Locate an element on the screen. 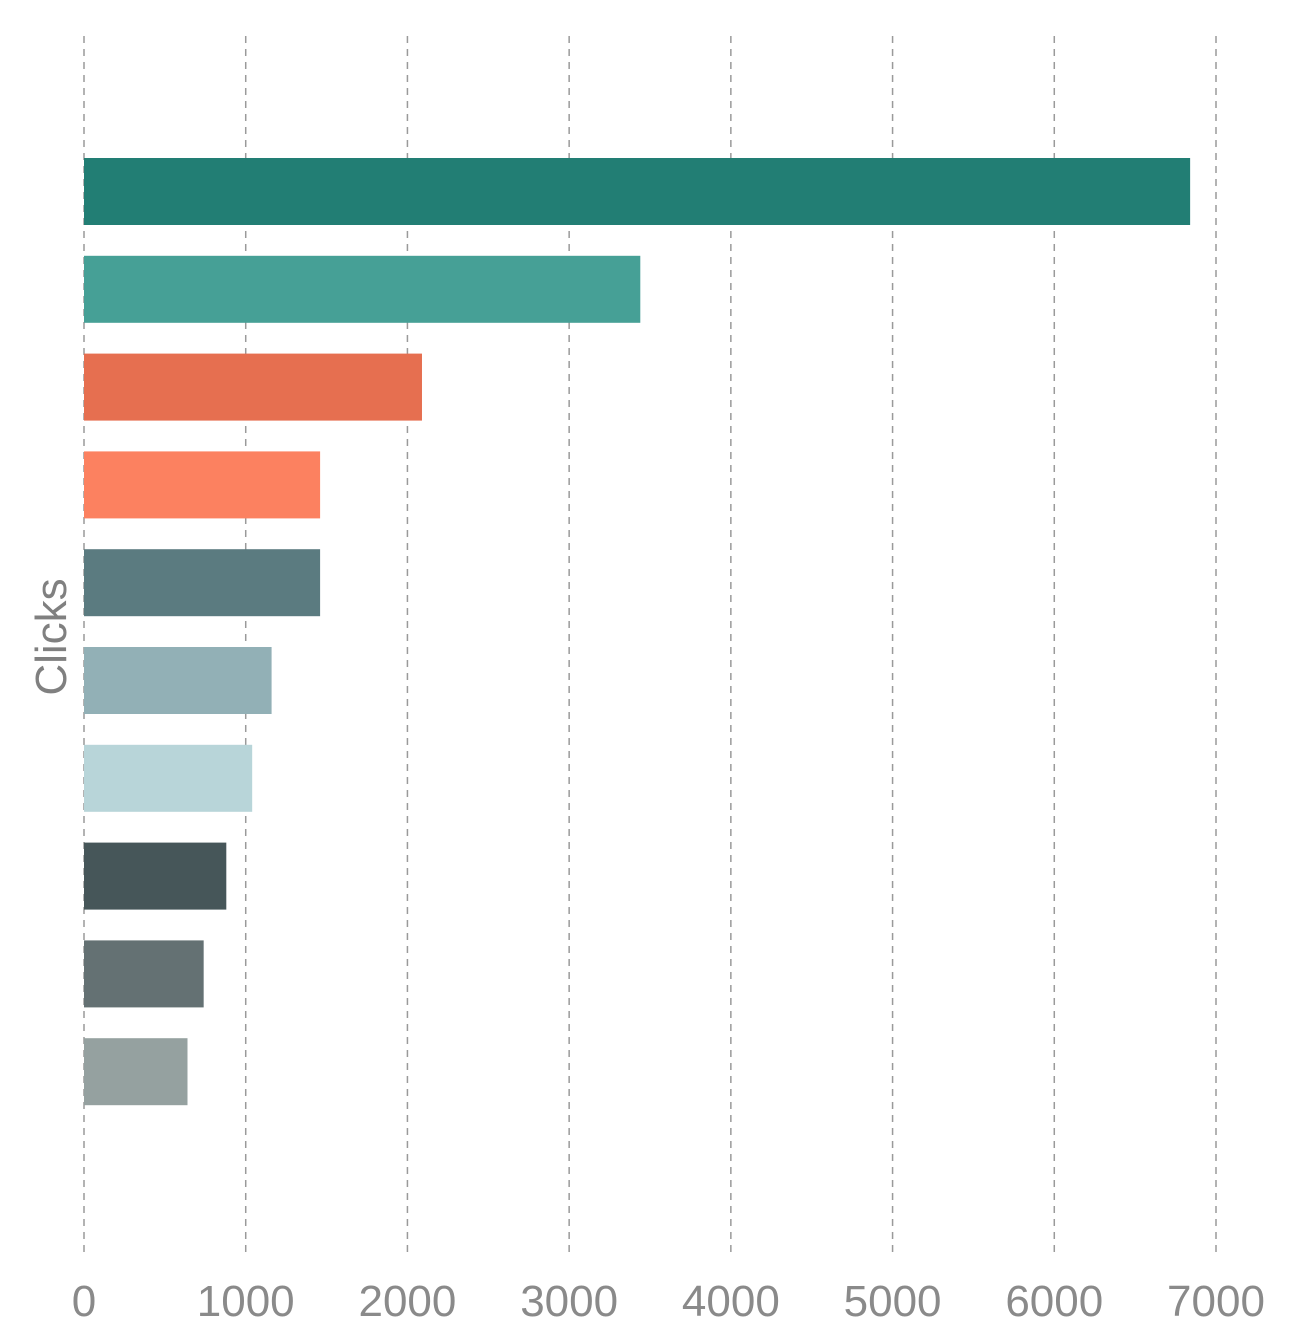  x-tick-label: 4000 is located at coordinates (731, 1301).